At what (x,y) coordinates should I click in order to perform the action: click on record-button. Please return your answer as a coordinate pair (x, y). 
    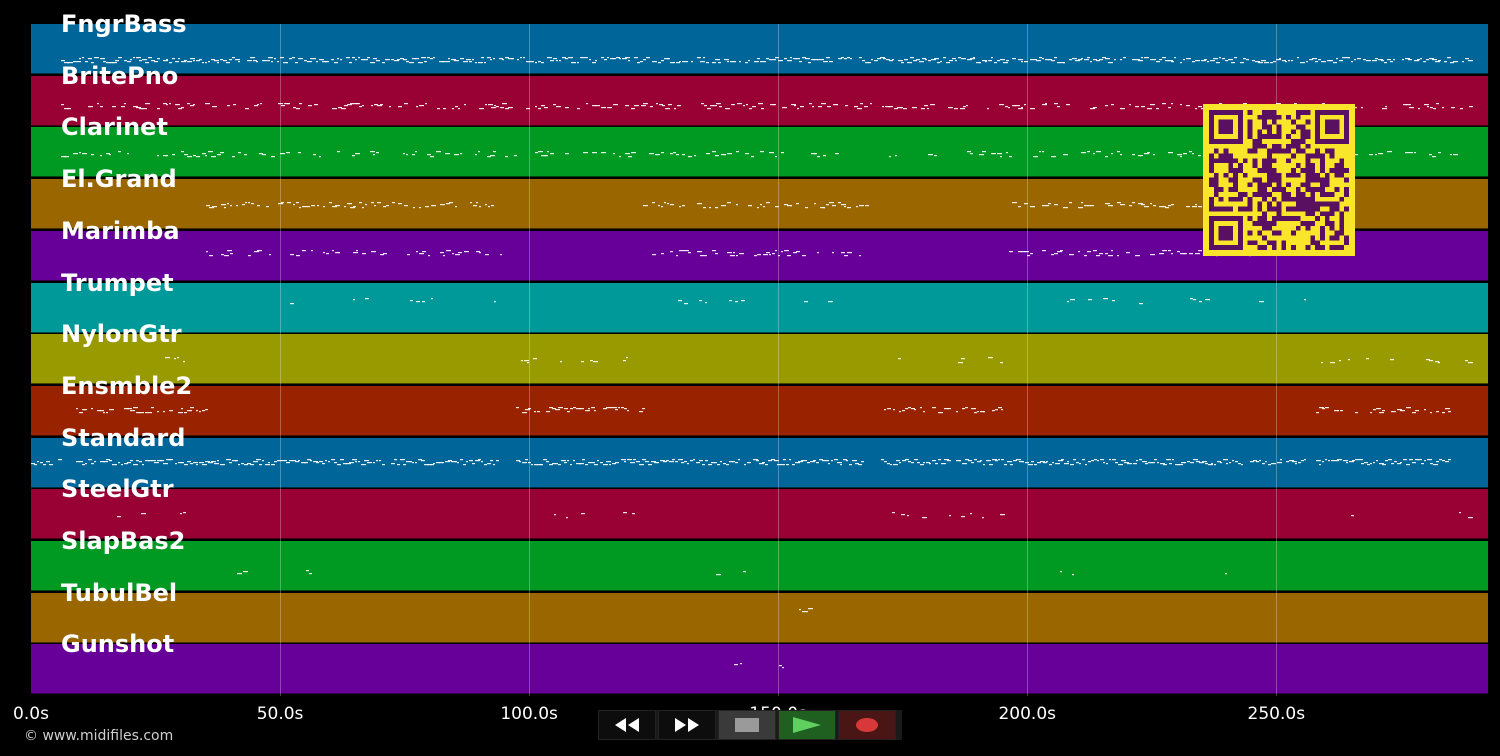
    Looking at the image, I should click on (867, 725).